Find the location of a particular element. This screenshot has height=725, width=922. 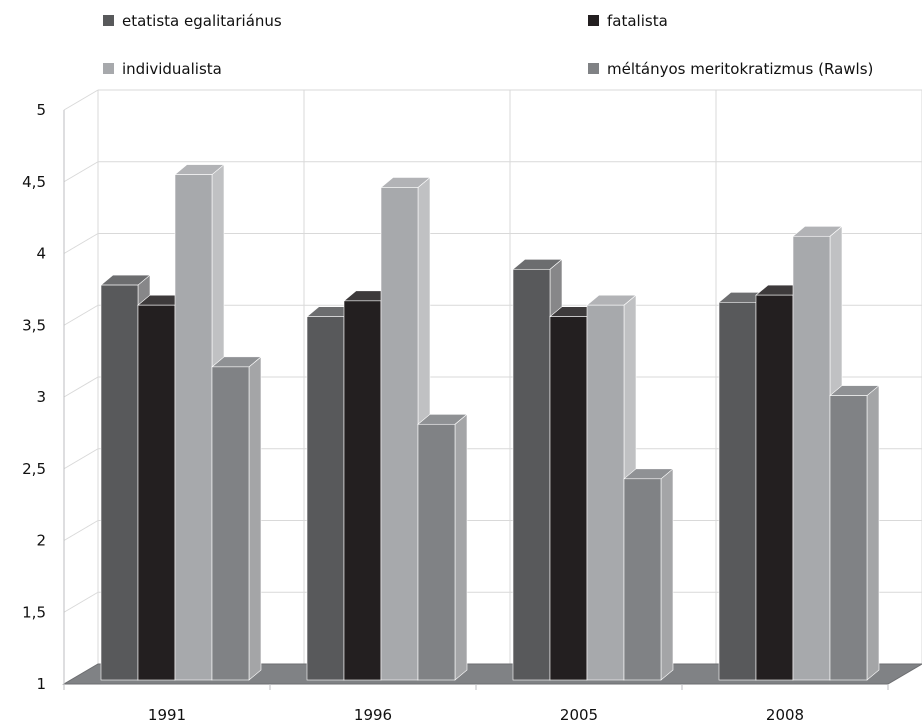

y-tick-label: 1 is located at coordinates (41, 684).